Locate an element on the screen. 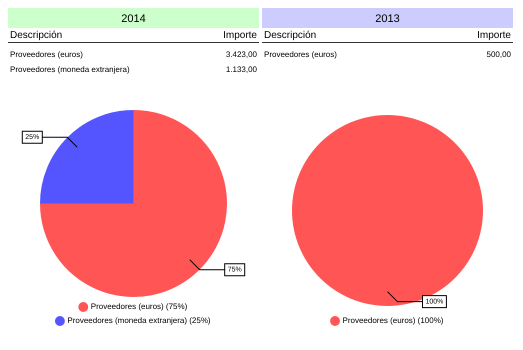 The image size is (523, 350). text: 3.423,00 is located at coordinates (241, 54).